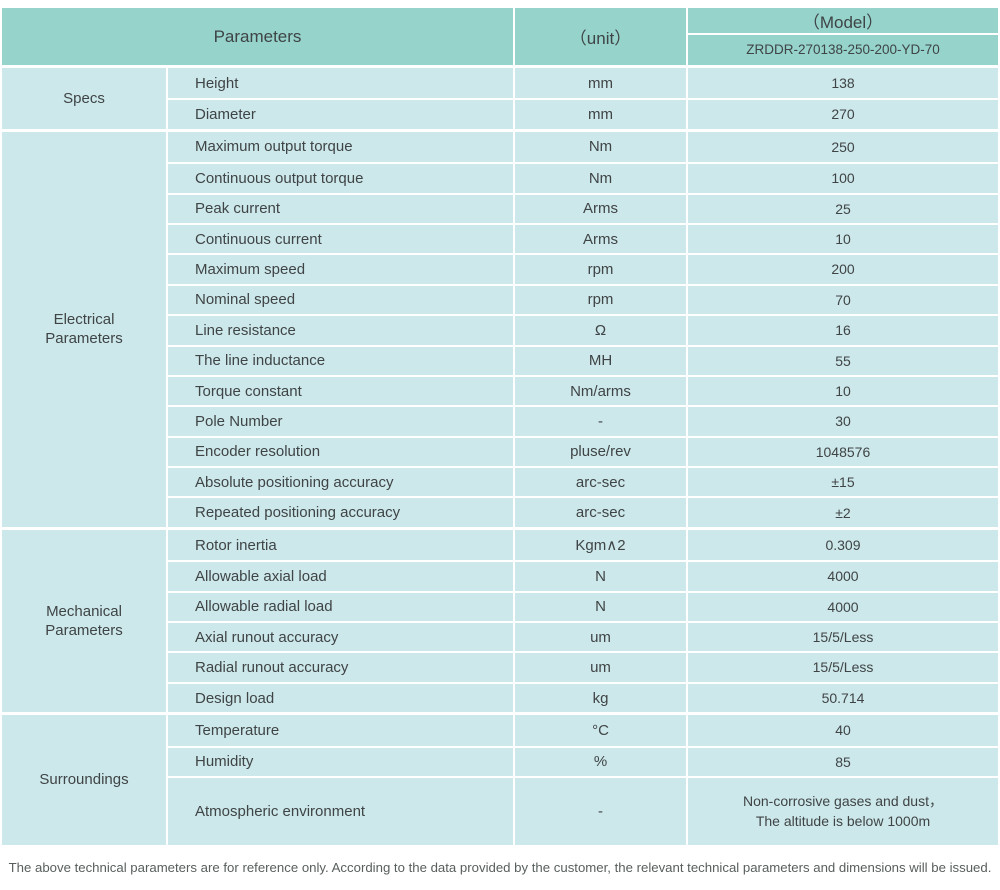 The image size is (1000, 890). I want to click on section-category: Mechanical Parameters, so click(85, 621).